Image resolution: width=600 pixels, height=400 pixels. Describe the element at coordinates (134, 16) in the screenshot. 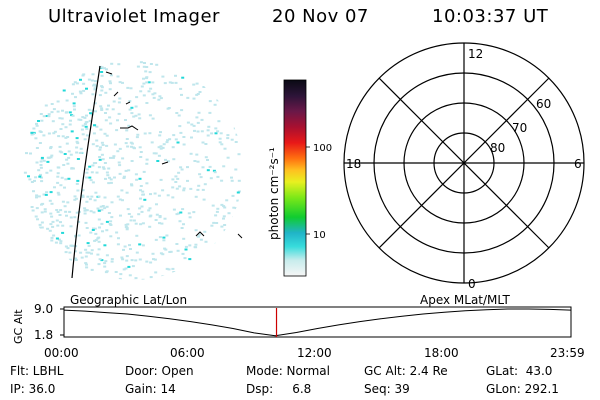

I see `page-title: Ultraviolet Imager` at that location.